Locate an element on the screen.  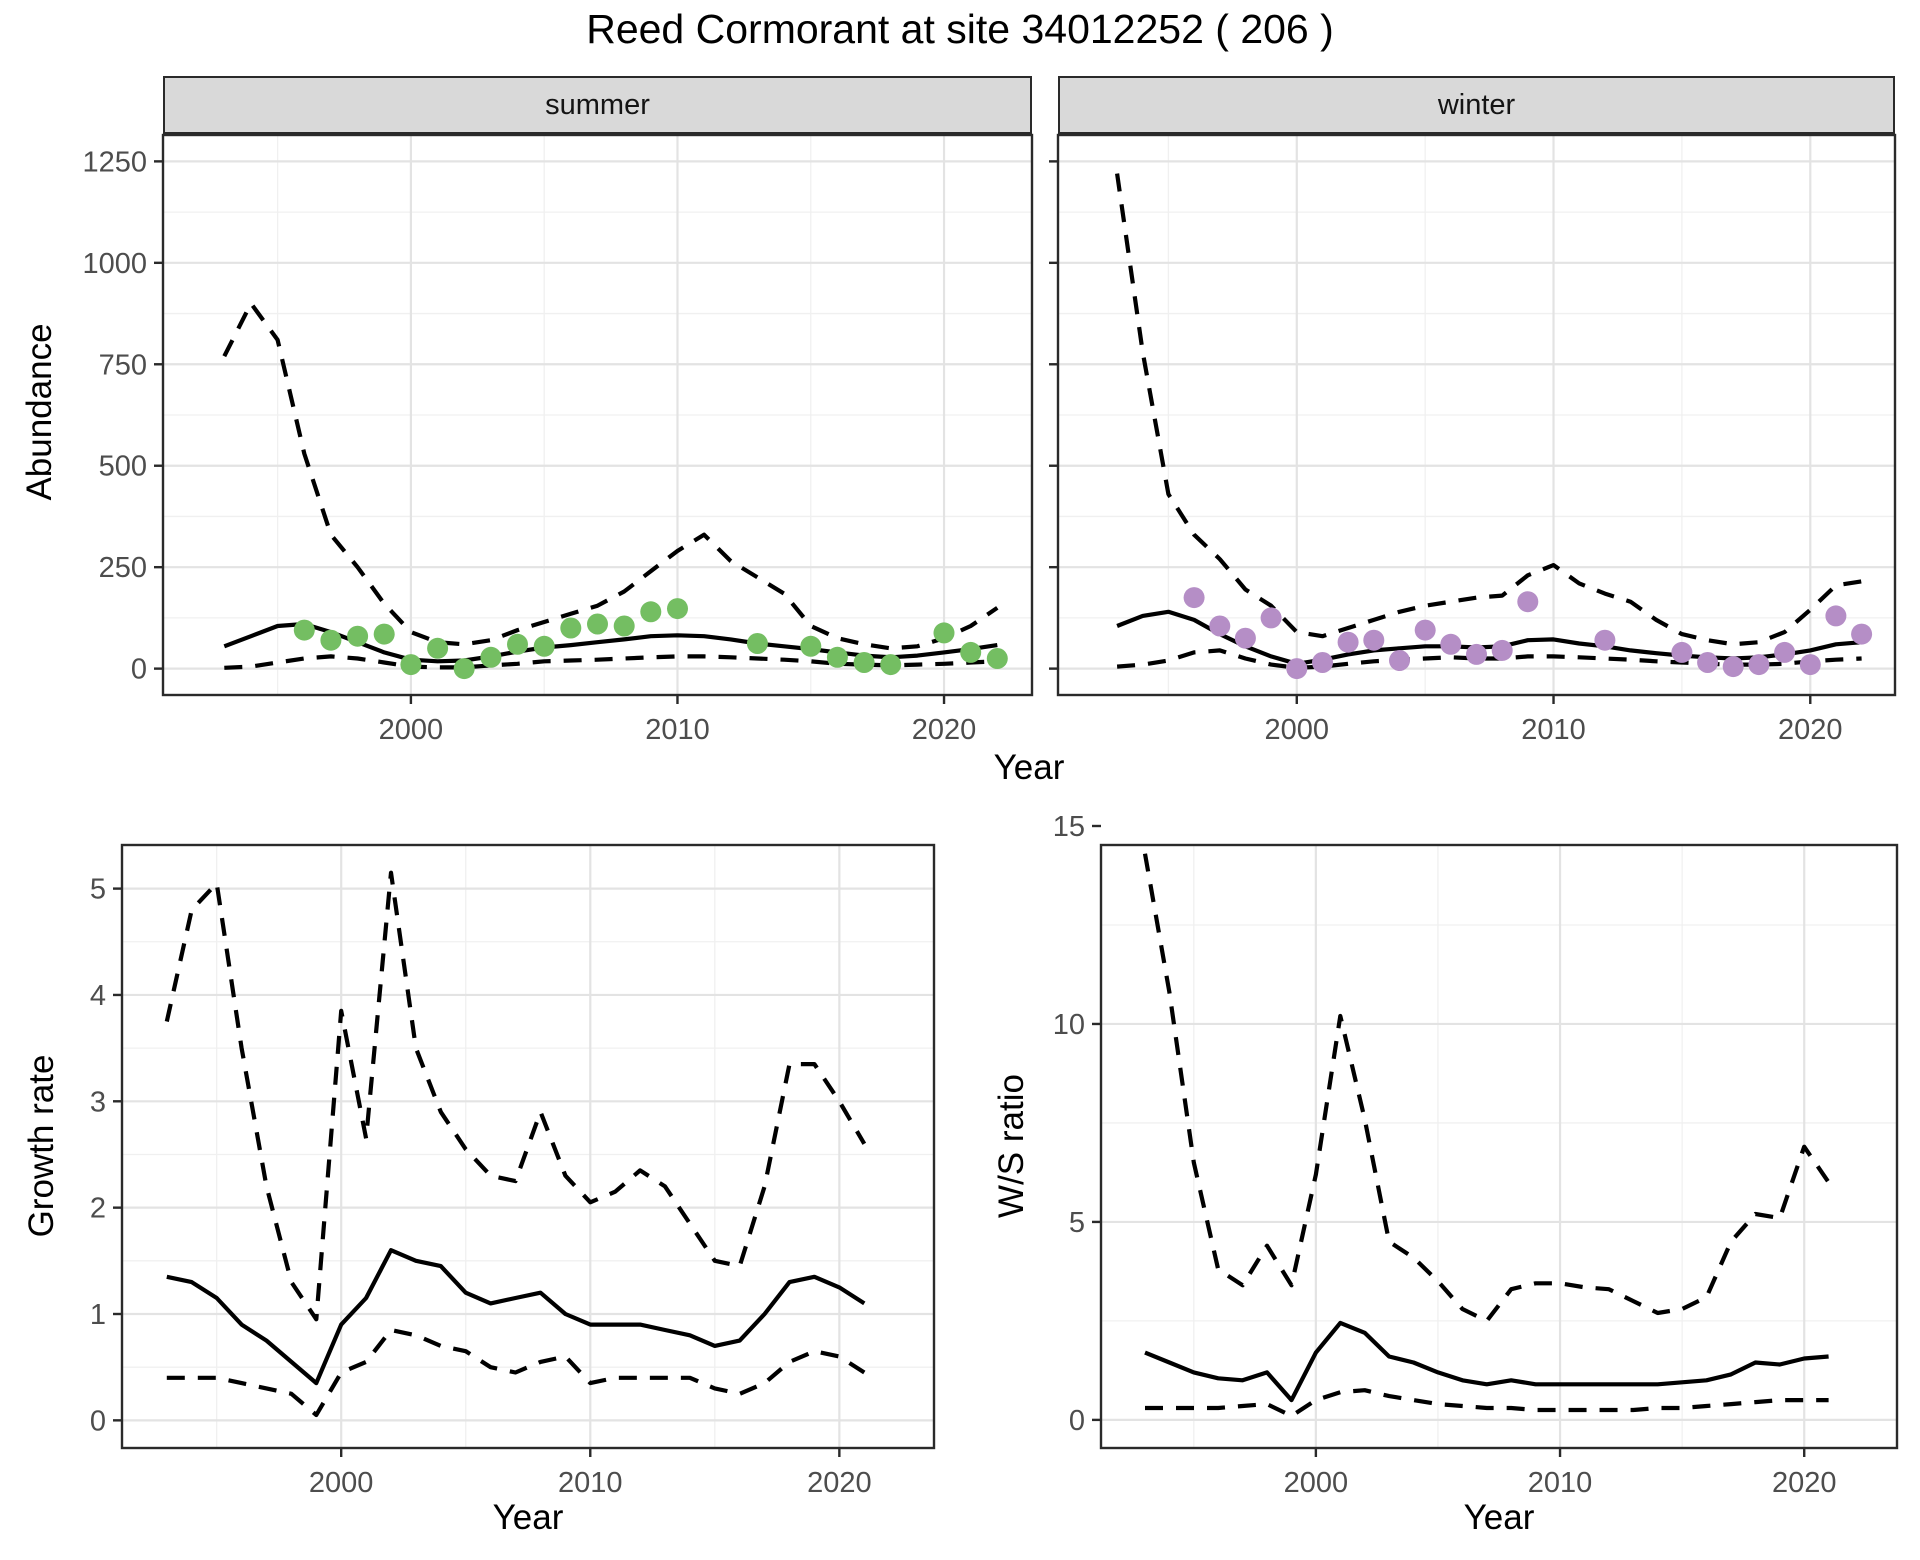
ws_ratio-upper_ci-line is located at coordinates (1486, 1088).